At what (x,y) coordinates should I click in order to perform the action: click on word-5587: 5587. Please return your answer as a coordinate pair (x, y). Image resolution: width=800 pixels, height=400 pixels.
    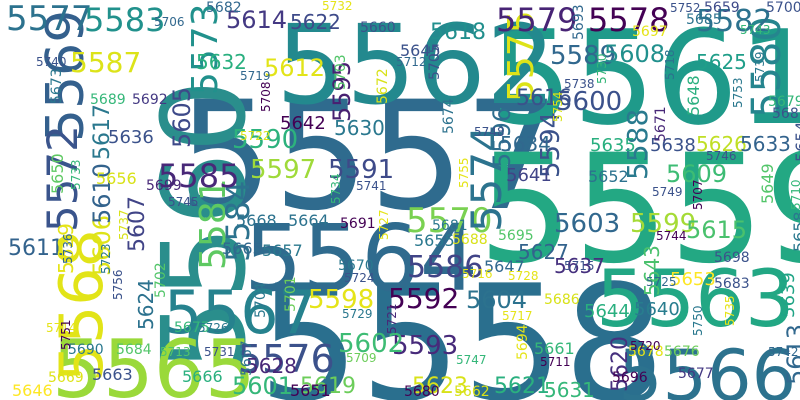
    Looking at the image, I should click on (106, 63).